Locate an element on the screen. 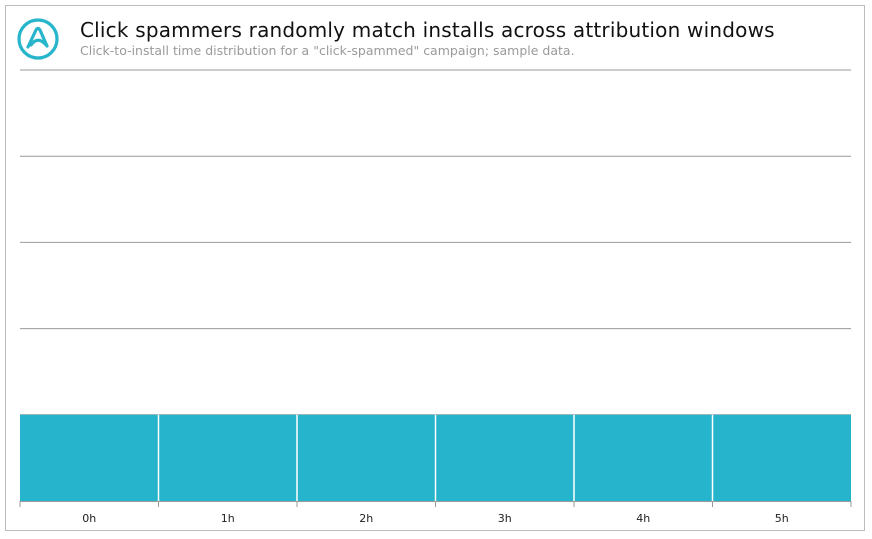  x-tick-label-1h: 1h is located at coordinates (228, 518).